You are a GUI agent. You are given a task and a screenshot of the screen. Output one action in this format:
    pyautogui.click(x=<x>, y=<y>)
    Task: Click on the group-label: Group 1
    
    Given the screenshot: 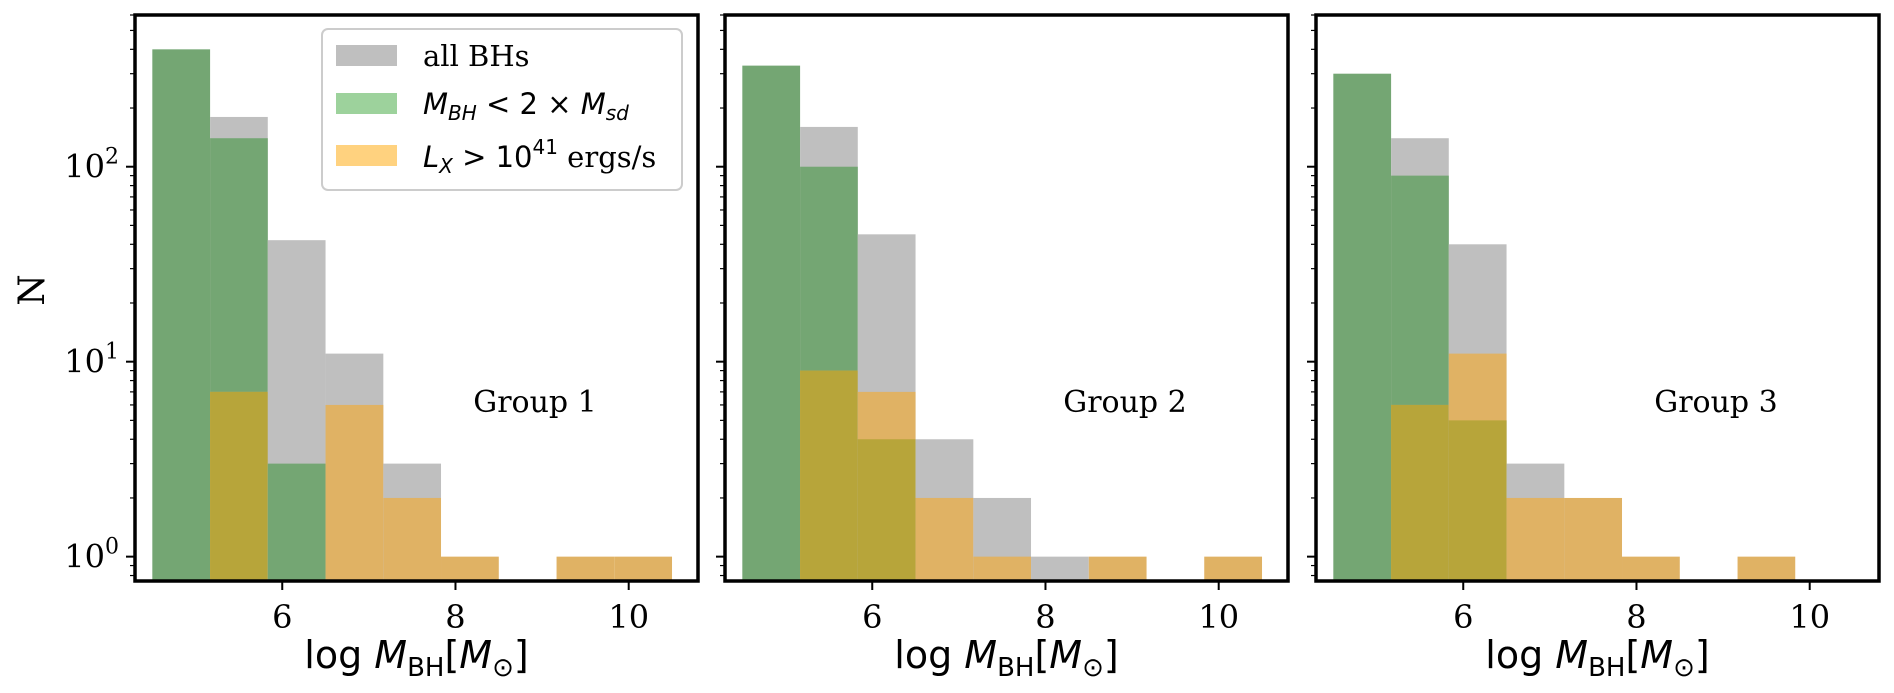 What is the action you would take?
    pyautogui.click(x=535, y=402)
    